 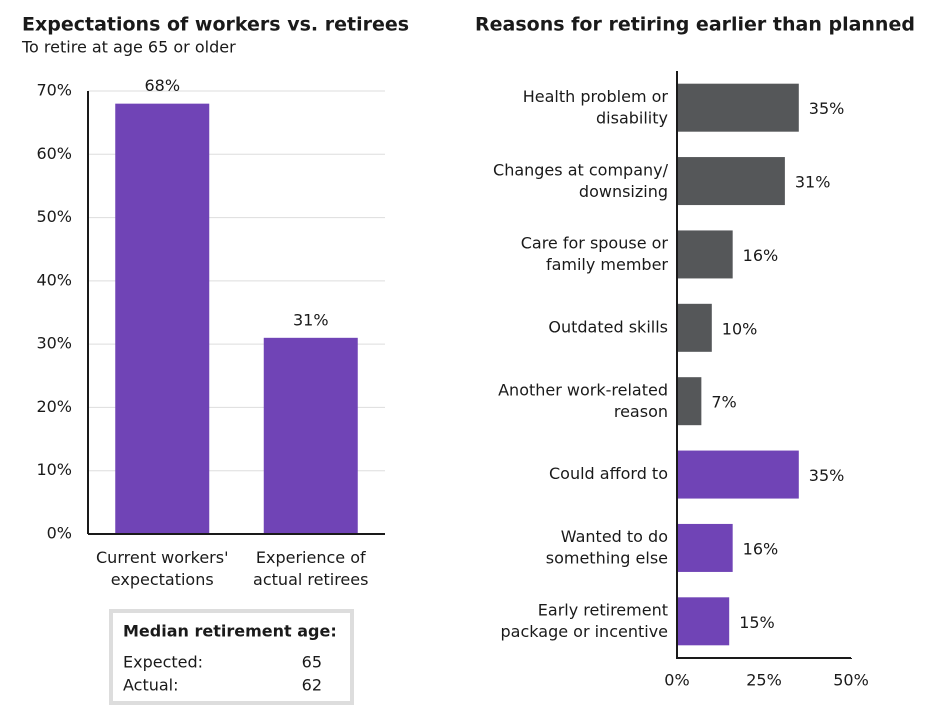 What do you see at coordinates (54, 153) in the screenshot?
I see `y-tick-label: 60%` at bounding box center [54, 153].